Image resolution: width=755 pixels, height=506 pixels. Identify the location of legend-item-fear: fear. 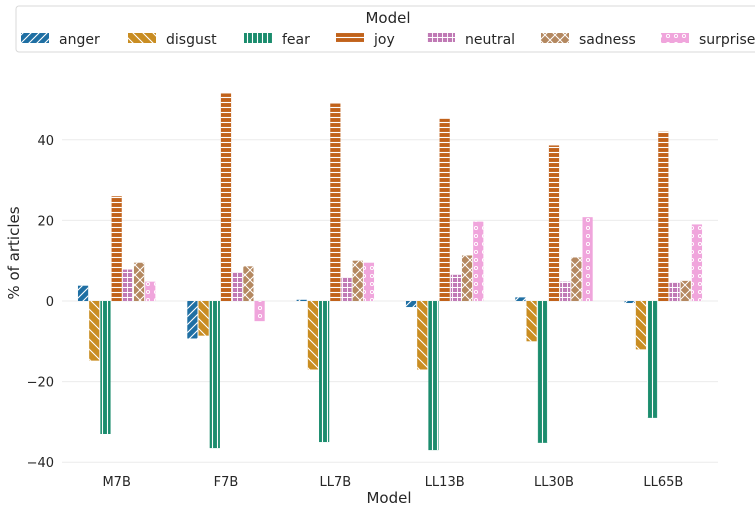
(277, 40).